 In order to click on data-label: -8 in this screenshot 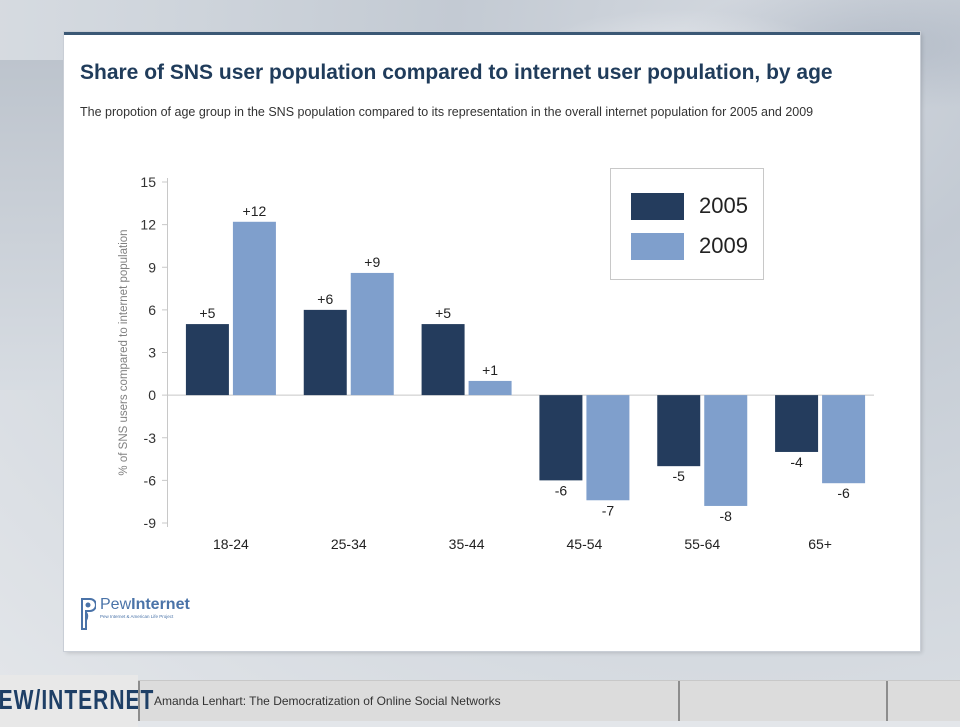, I will do `click(726, 516)`.